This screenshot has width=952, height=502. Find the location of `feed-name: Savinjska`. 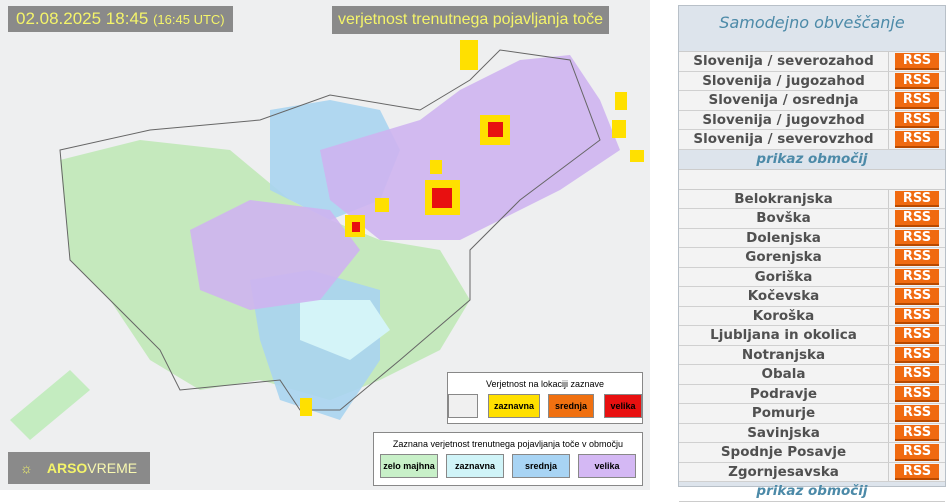

feed-name: Savinjska is located at coordinates (784, 432).